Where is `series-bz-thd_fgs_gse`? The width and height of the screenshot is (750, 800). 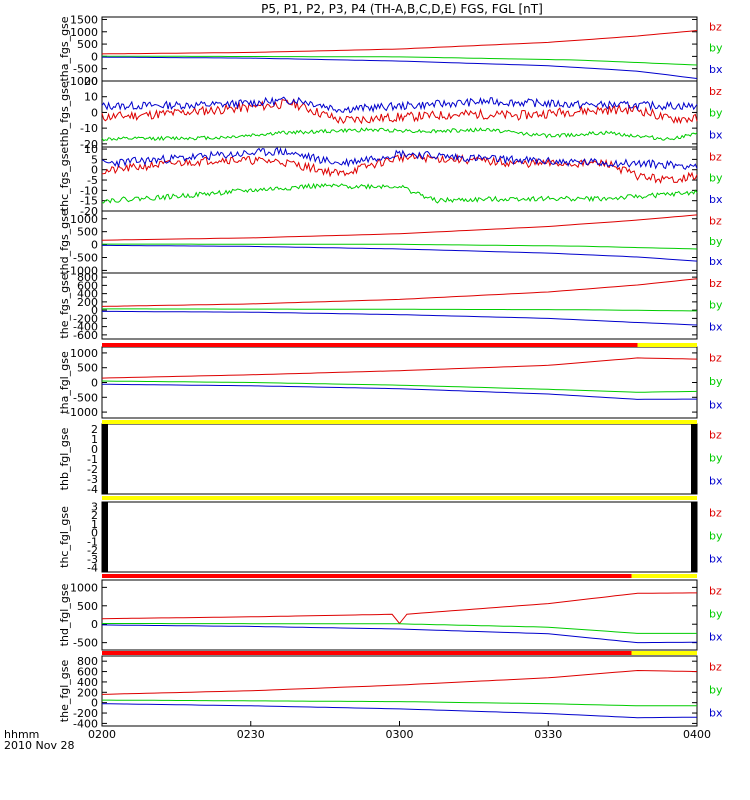 series-bz-thd_fgs_gse is located at coordinates (399, 227).